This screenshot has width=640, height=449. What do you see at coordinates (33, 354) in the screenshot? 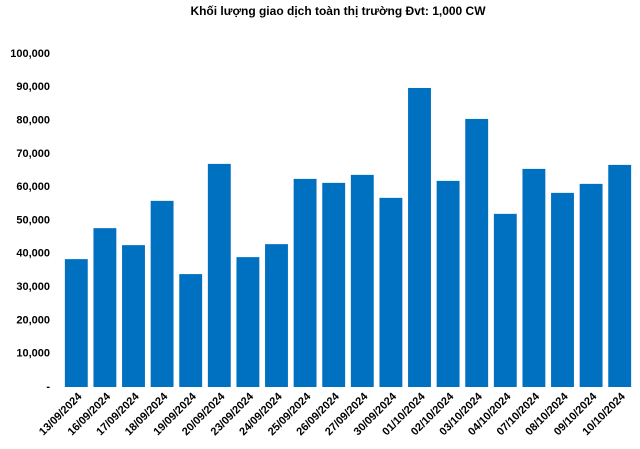
I see `y-tick-label: 10,000` at bounding box center [33, 354].